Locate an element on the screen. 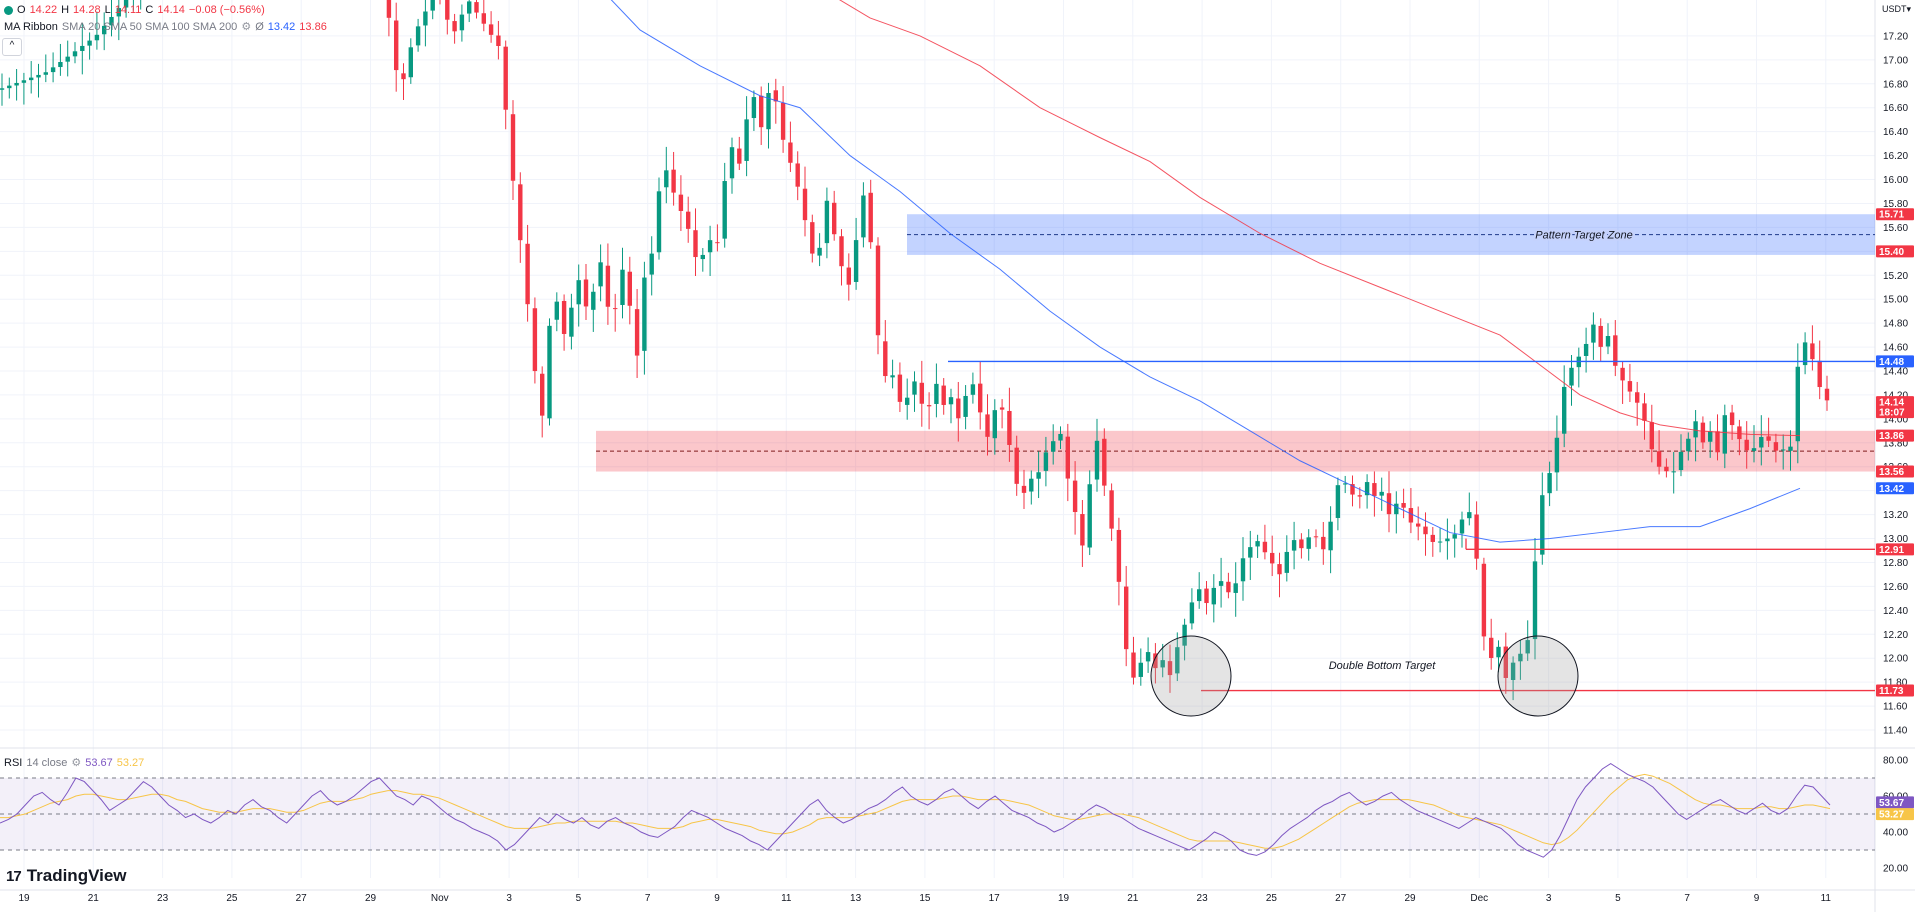 The width and height of the screenshot is (1915, 917). price-tick-label: 12.20 is located at coordinates (1895, 635).